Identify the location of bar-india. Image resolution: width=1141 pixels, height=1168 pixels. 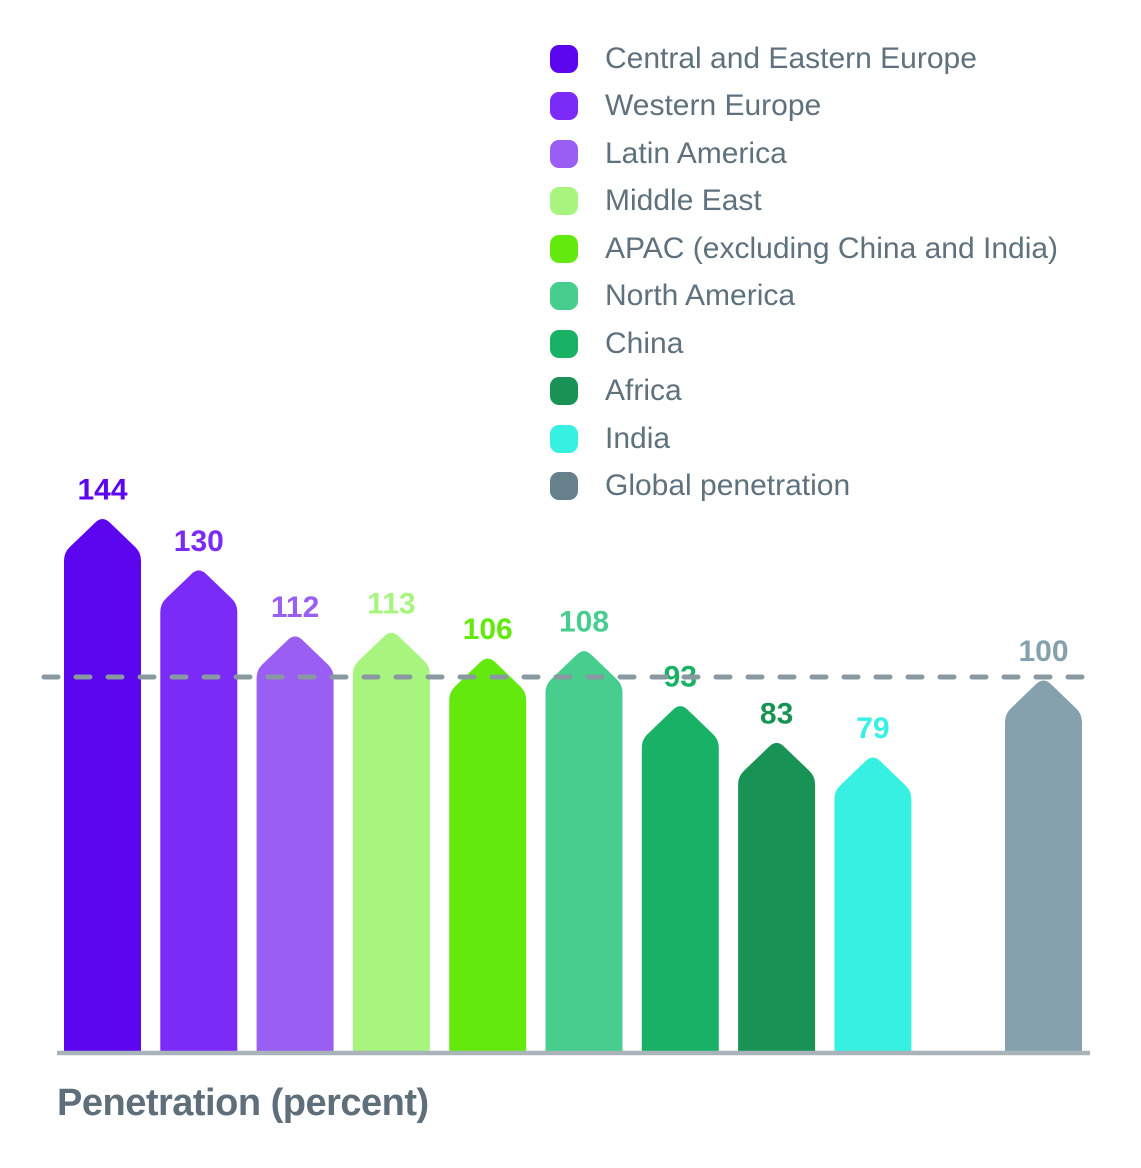
(873, 904).